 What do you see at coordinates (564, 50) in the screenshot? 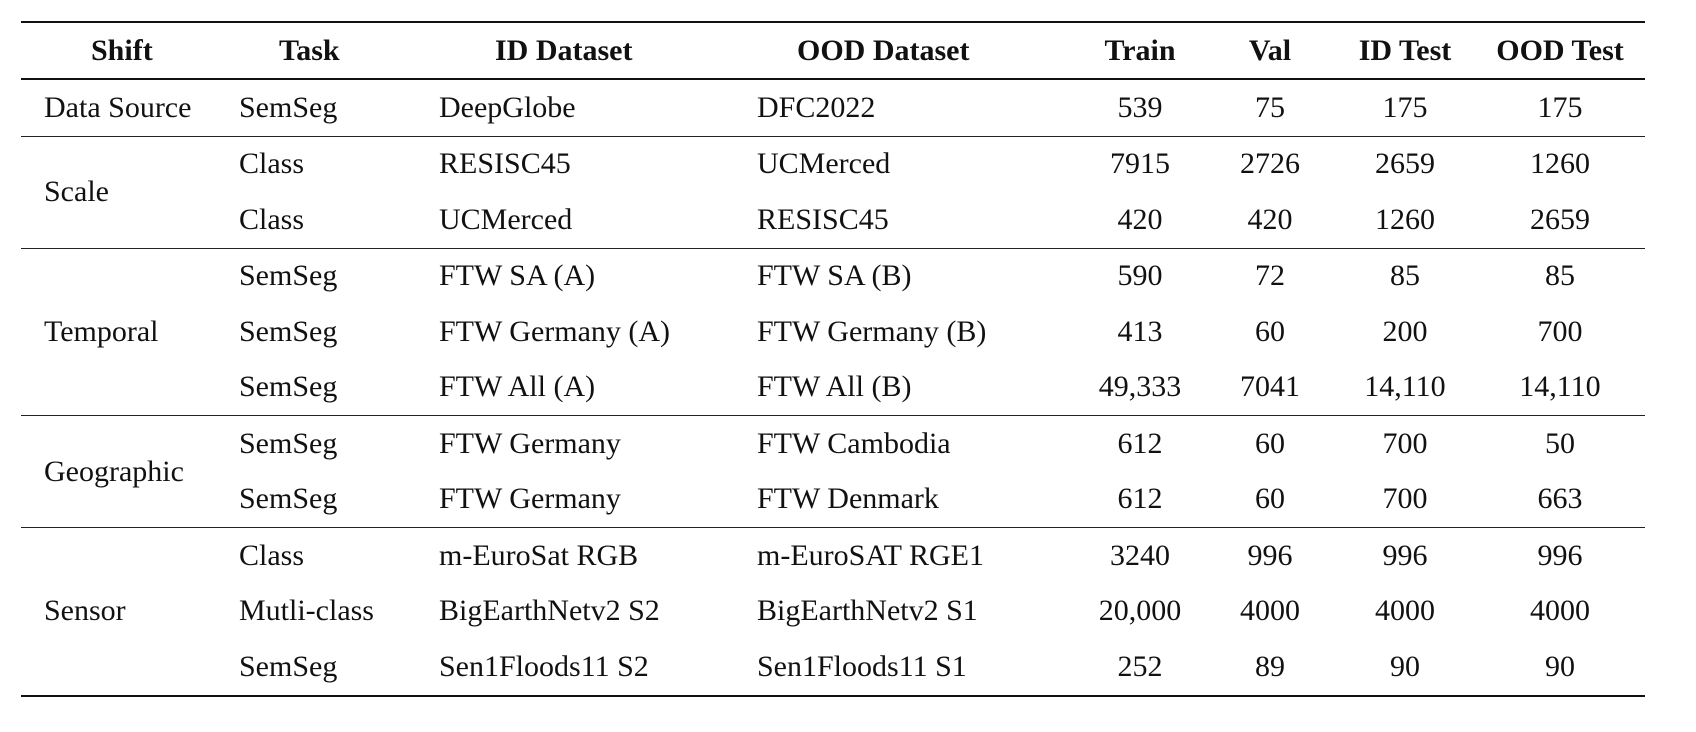
I see `header-id-dataset: ID Dataset` at bounding box center [564, 50].